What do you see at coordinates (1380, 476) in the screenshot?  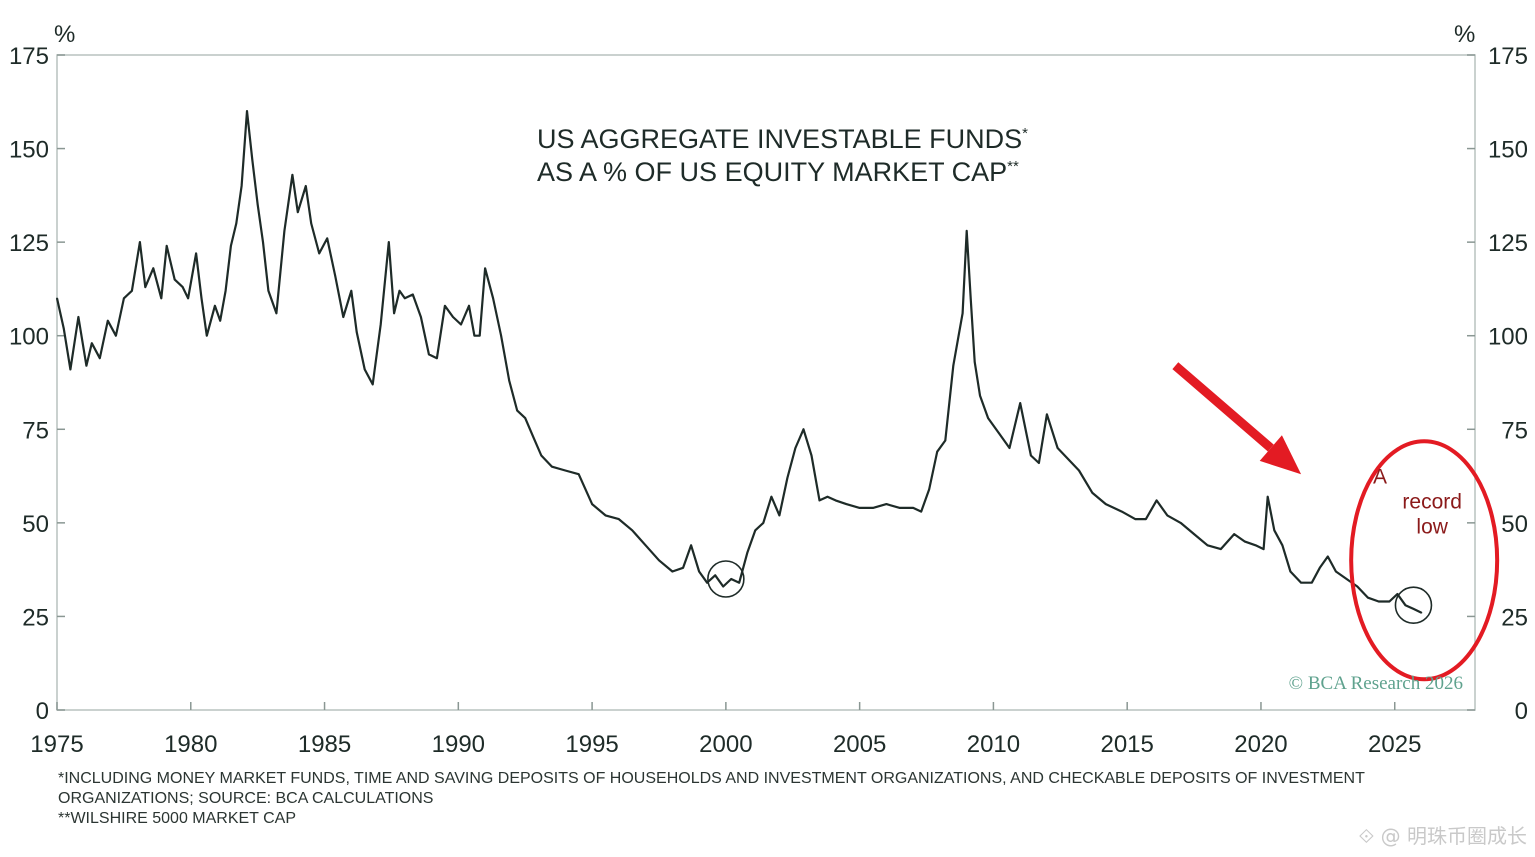 I see `record-low-label: A` at bounding box center [1380, 476].